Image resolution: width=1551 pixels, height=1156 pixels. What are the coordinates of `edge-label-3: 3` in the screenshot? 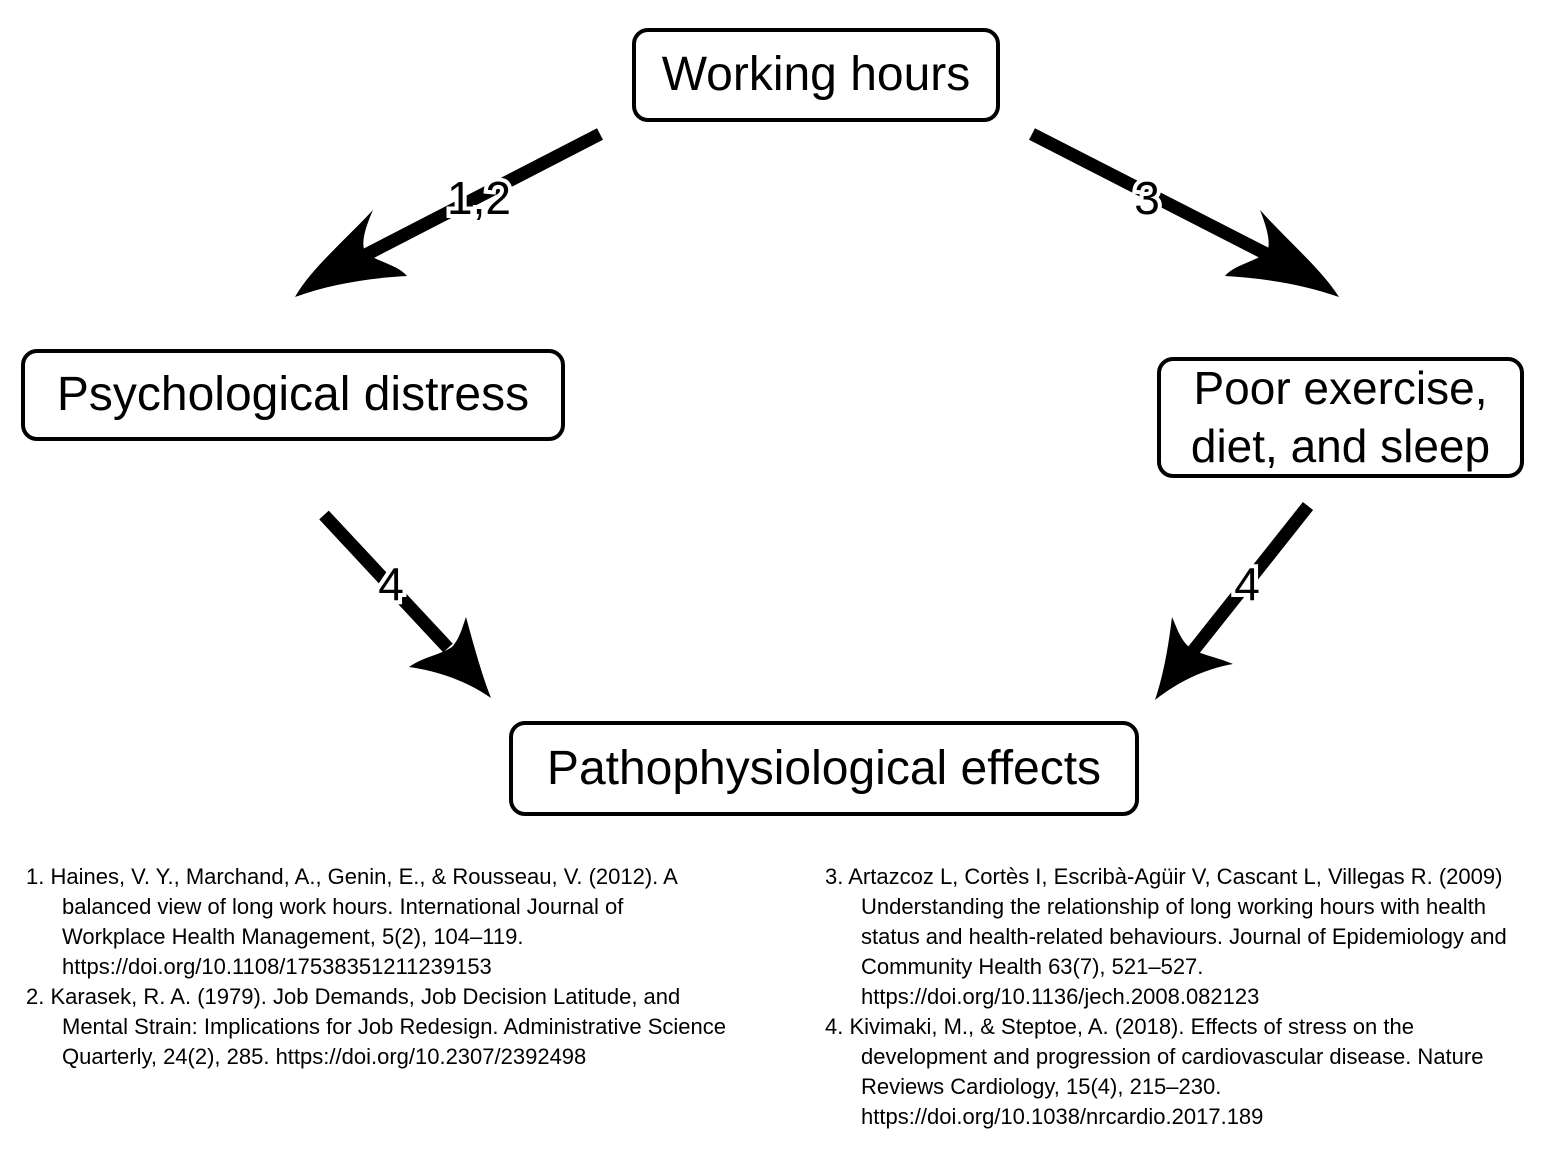 It's located at (1147, 198).